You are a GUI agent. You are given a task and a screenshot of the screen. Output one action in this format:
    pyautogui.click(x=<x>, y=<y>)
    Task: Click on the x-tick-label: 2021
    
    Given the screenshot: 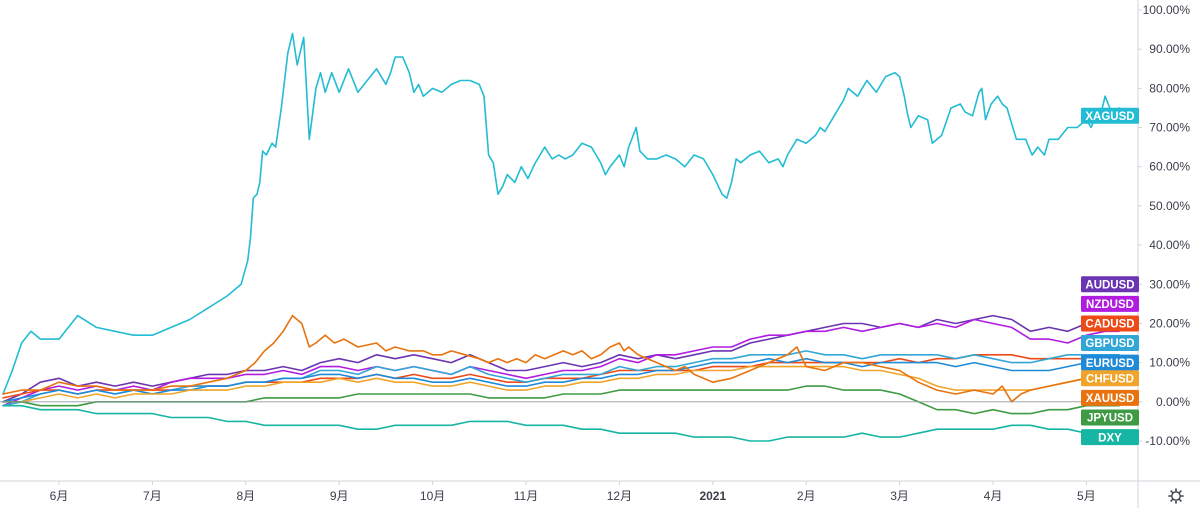 What is the action you would take?
    pyautogui.click(x=712, y=496)
    